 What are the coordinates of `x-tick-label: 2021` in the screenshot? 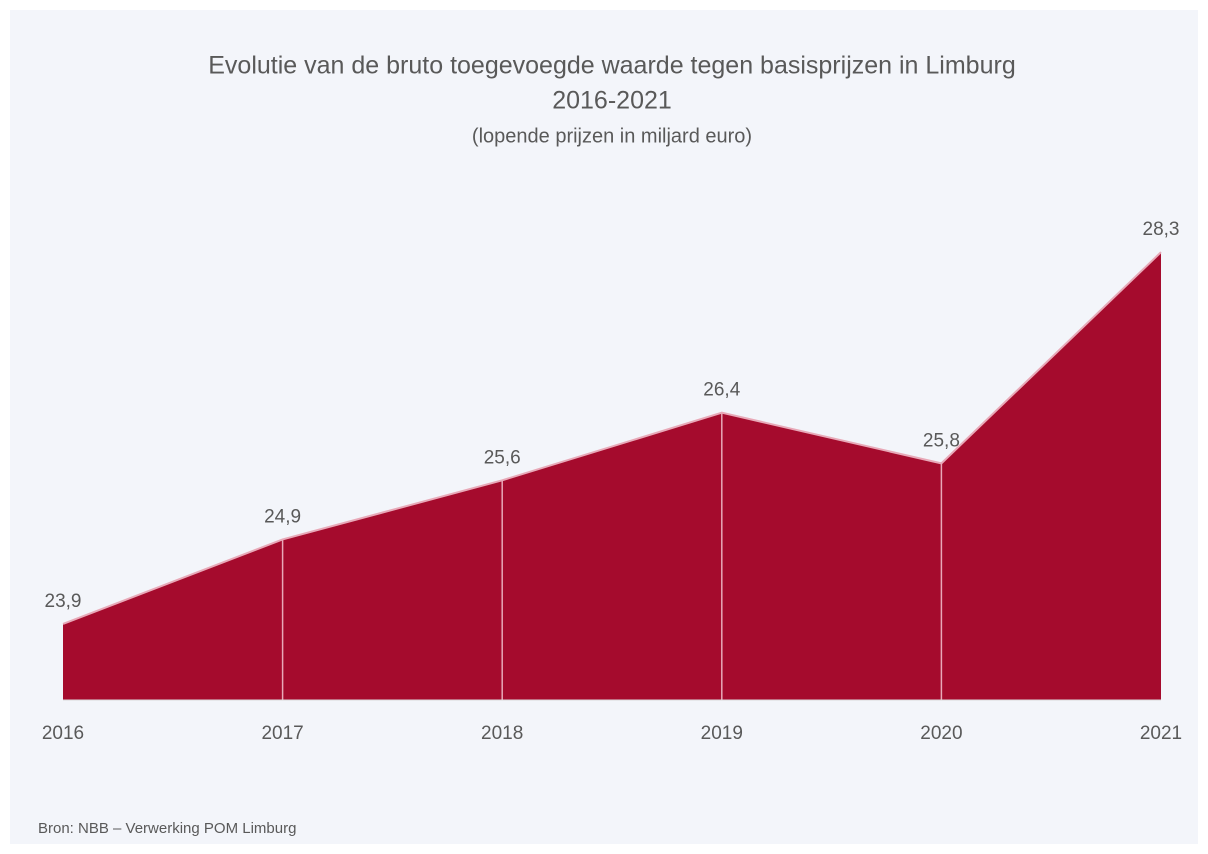 It's located at (1161, 733).